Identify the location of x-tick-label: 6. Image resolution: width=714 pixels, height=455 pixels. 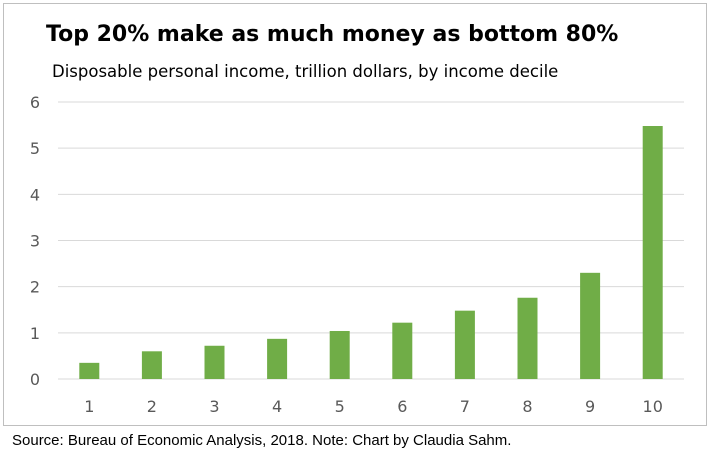
(402, 406).